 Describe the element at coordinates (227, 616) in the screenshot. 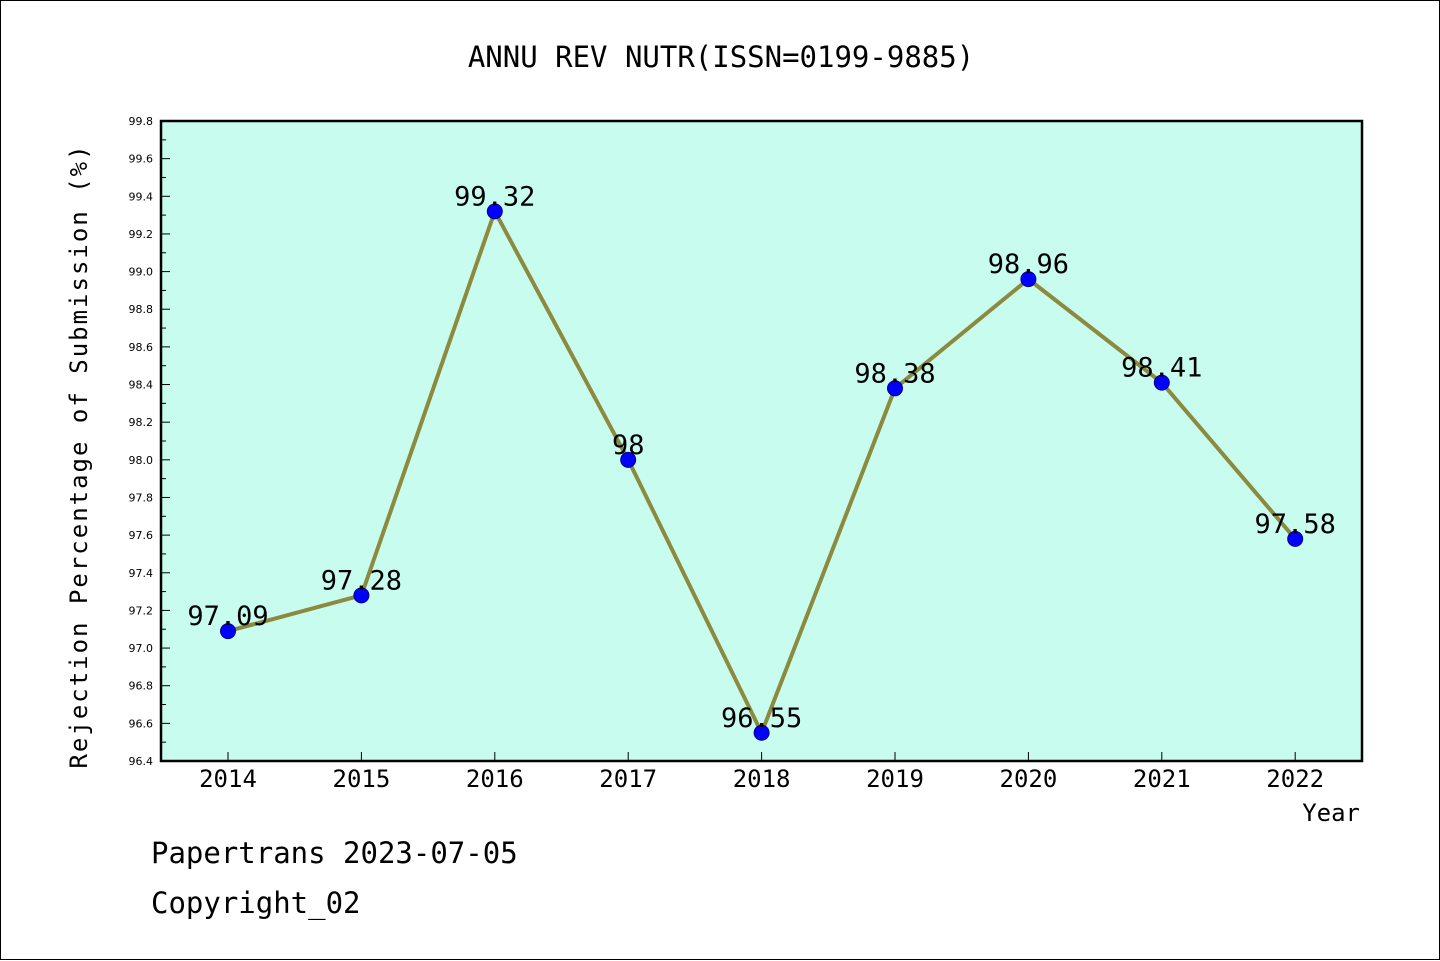

I see `data-label: 97.09` at that location.